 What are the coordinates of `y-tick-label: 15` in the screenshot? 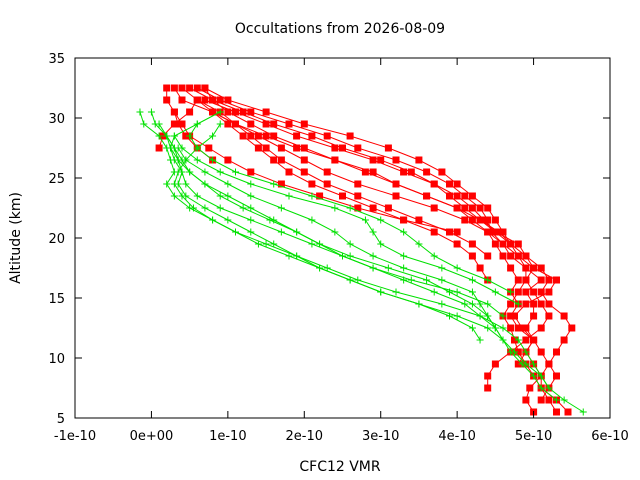 It's located at (56, 299).